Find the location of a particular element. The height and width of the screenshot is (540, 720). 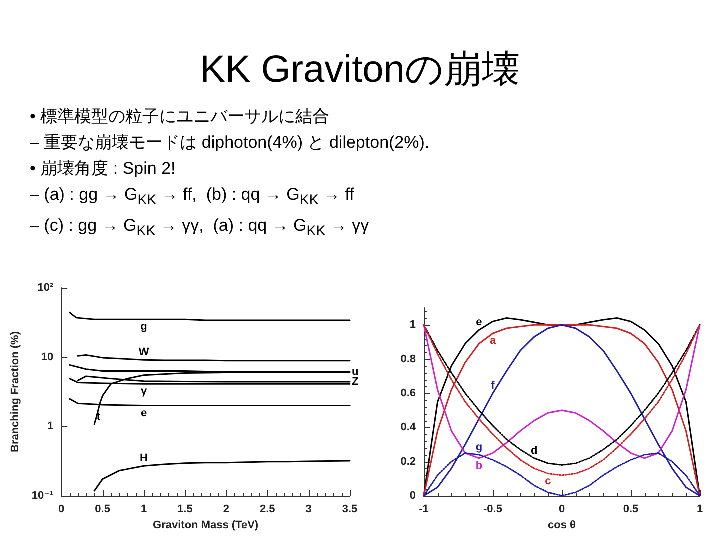

x-tick-label: -0.5 is located at coordinates (493, 510).